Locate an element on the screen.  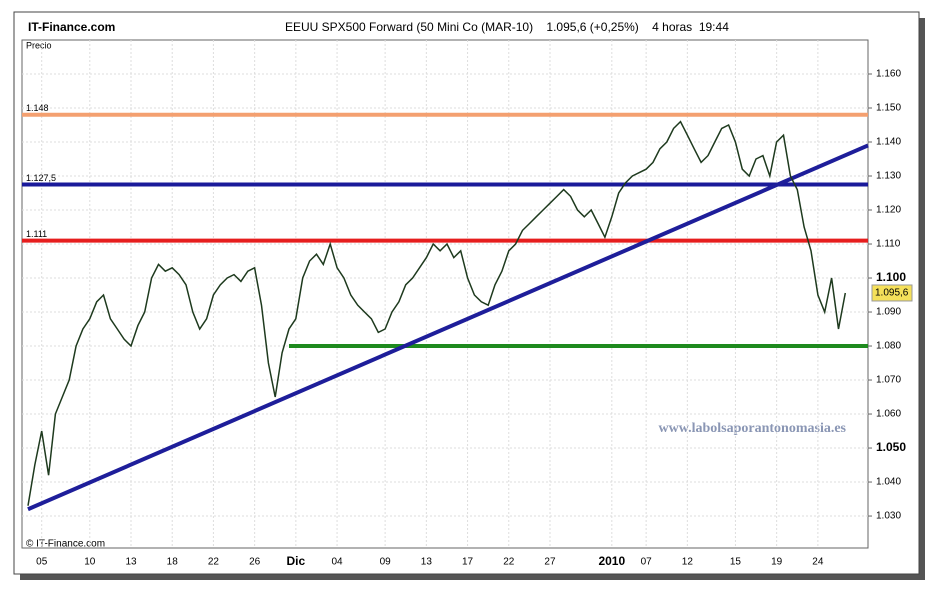
y-tick-label: 1.160 is located at coordinates (888, 74).